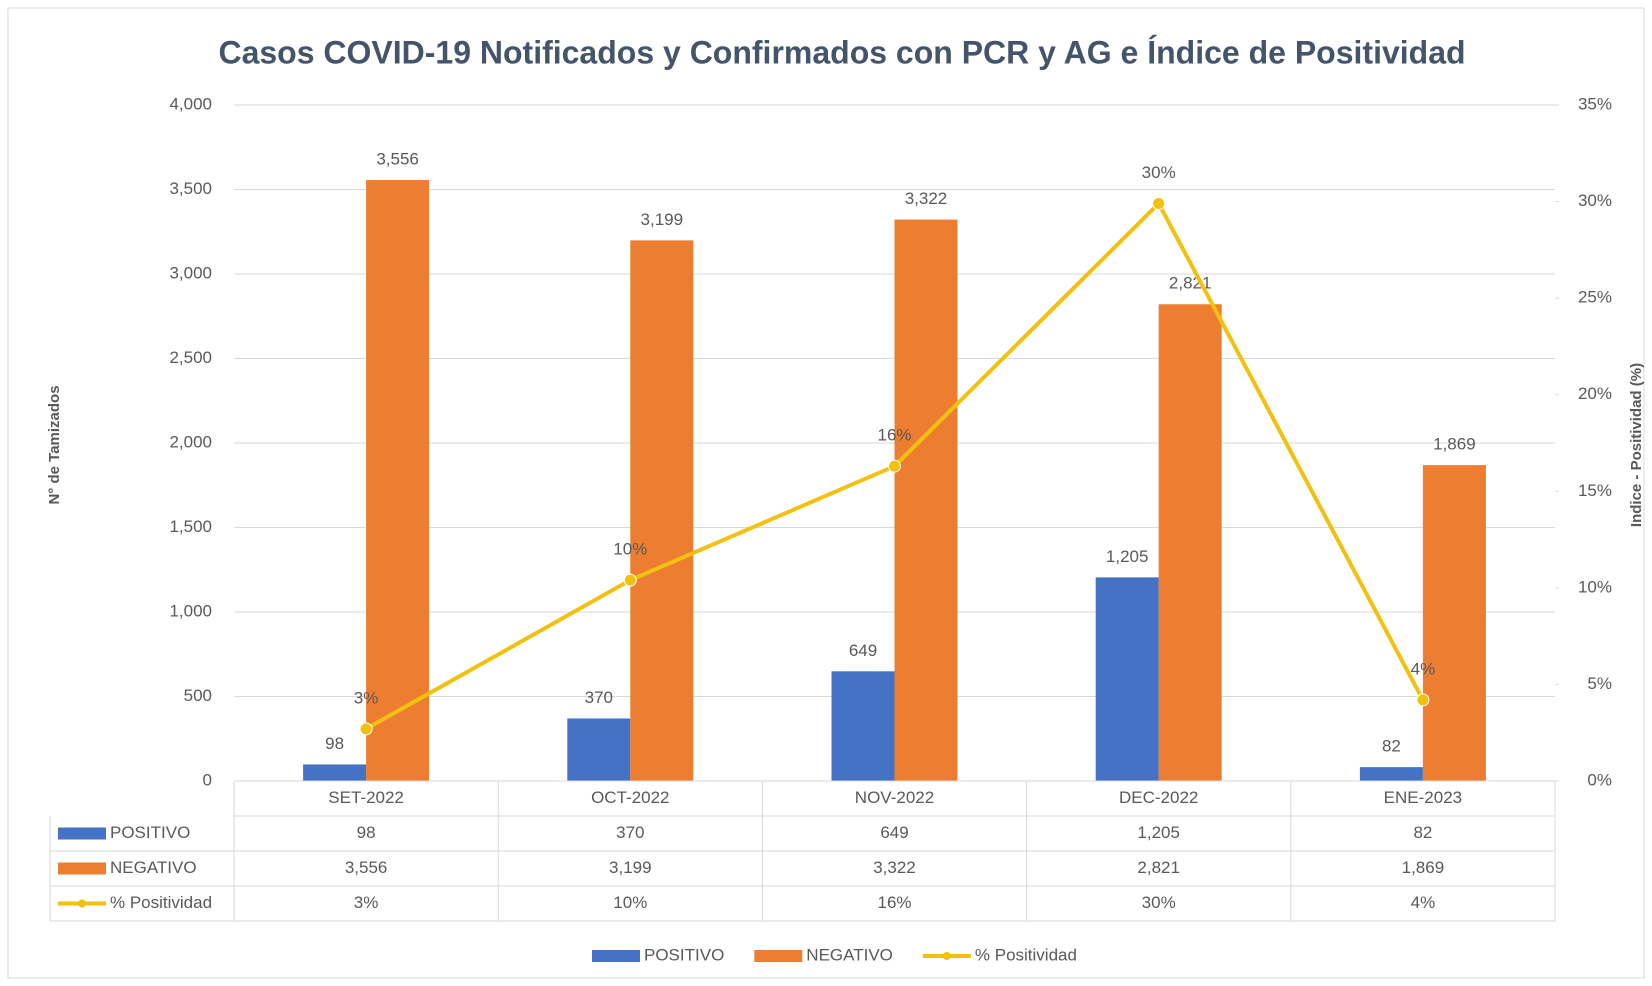 The width and height of the screenshot is (1652, 986). Describe the element at coordinates (366, 867) in the screenshot. I see `table-cell: 3,556` at that location.